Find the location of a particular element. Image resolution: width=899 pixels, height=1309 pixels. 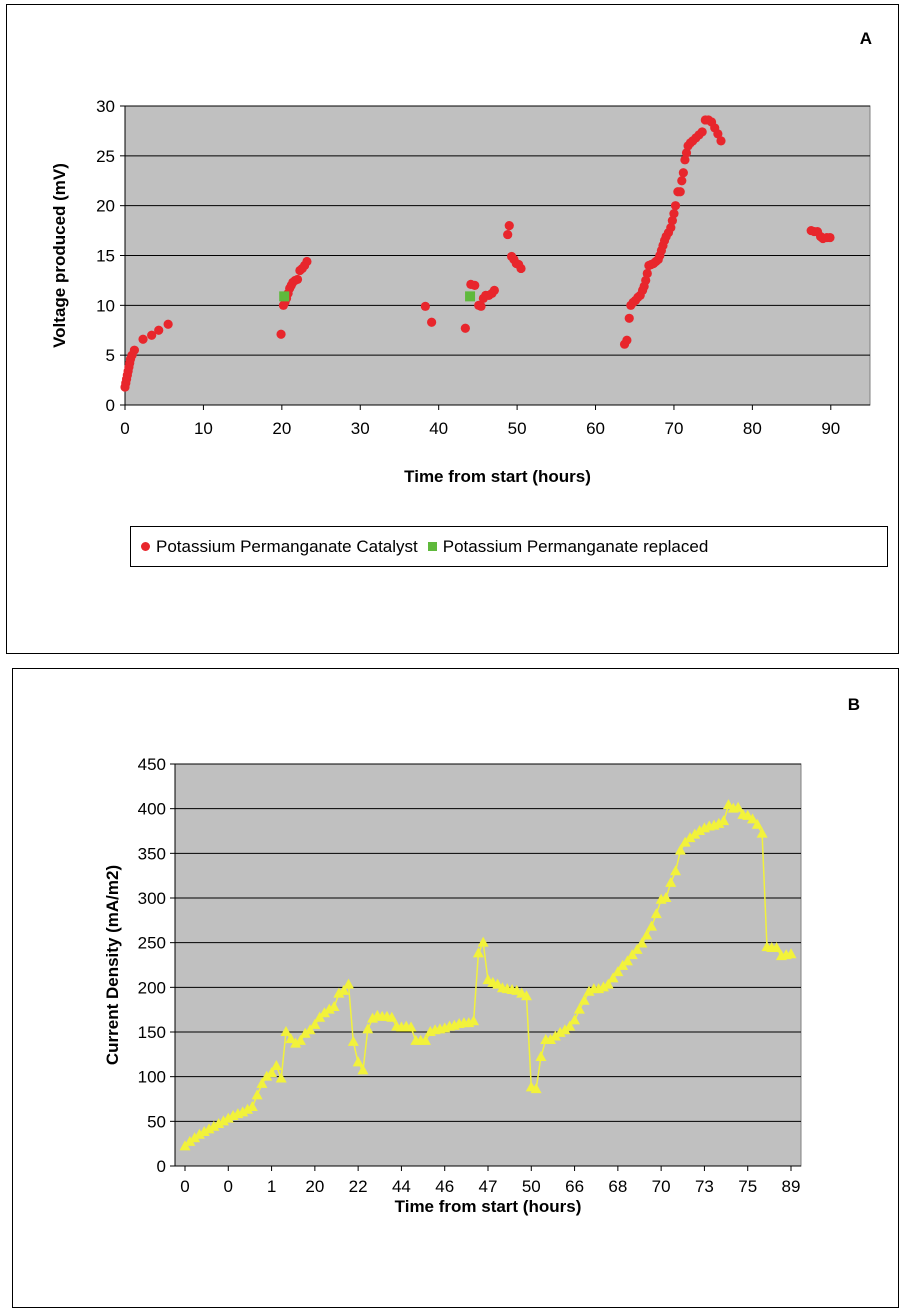

x-tick-label: 22 is located at coordinates (358, 1186).